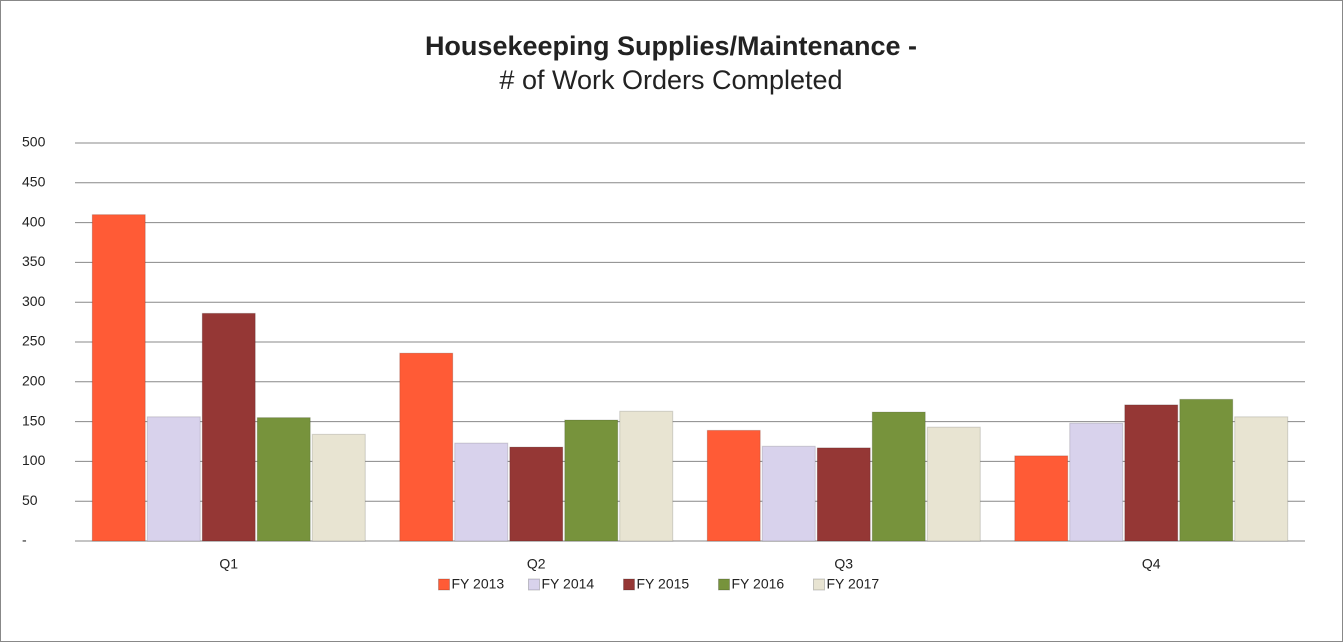 The image size is (1343, 642). What do you see at coordinates (568, 584) in the screenshot?
I see `legend-label: FY 2014` at bounding box center [568, 584].